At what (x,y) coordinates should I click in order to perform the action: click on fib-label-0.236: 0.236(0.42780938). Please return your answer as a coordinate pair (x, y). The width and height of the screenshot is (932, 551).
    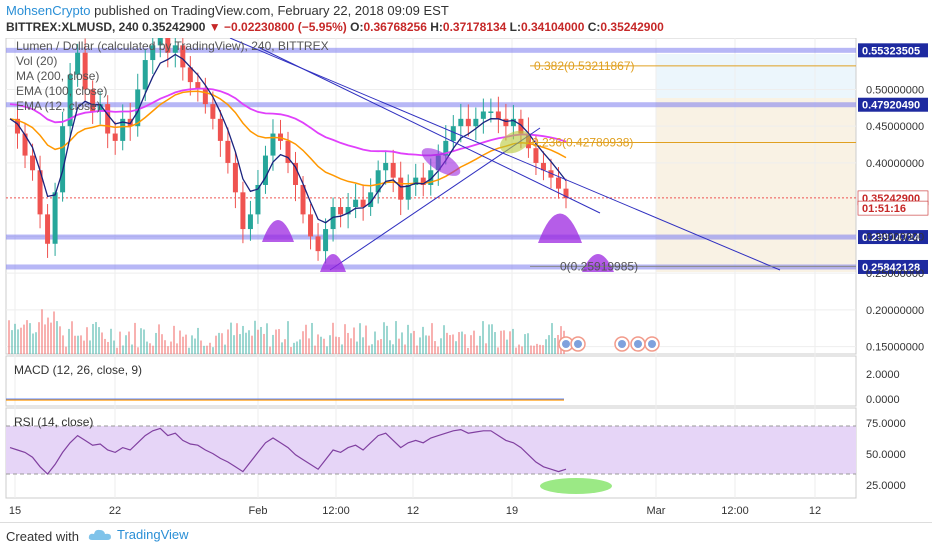
    Looking at the image, I should click on (582, 142).